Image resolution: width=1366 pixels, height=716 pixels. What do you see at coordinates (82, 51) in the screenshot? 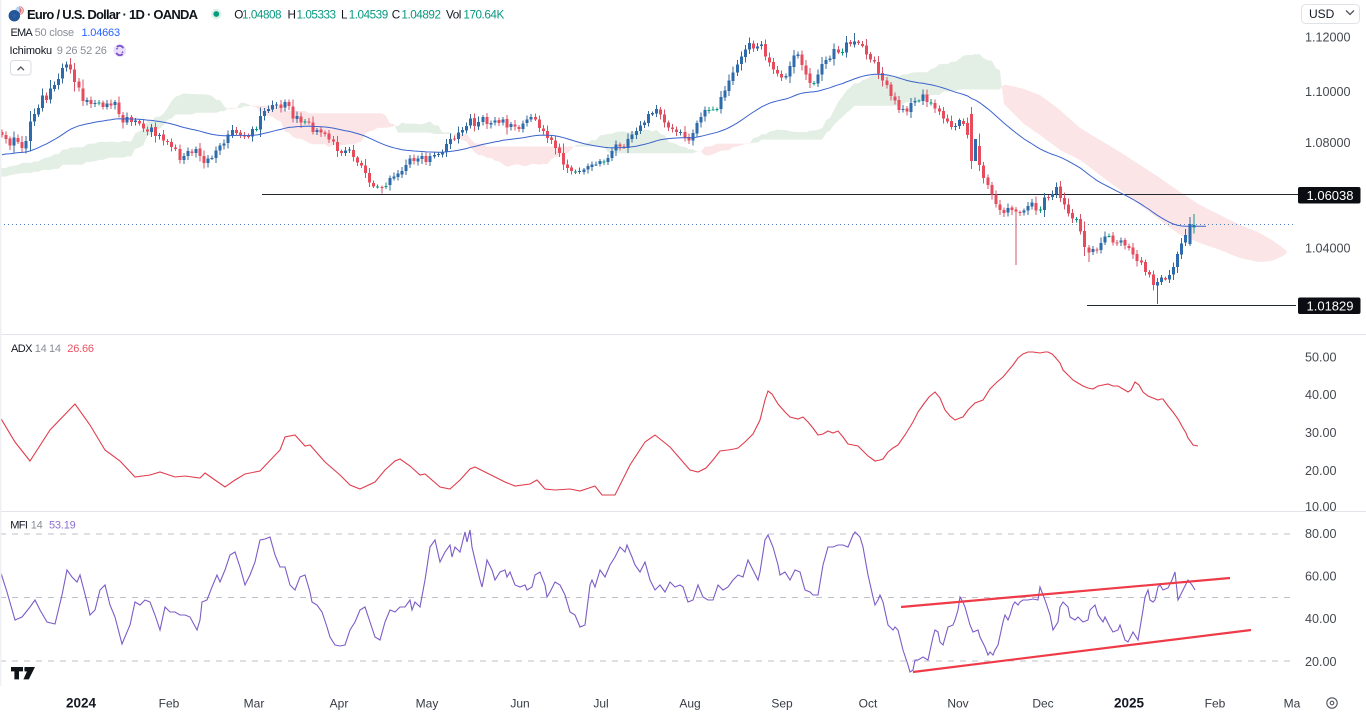
I see `svg-text: 9 26 52 26` at bounding box center [82, 51].